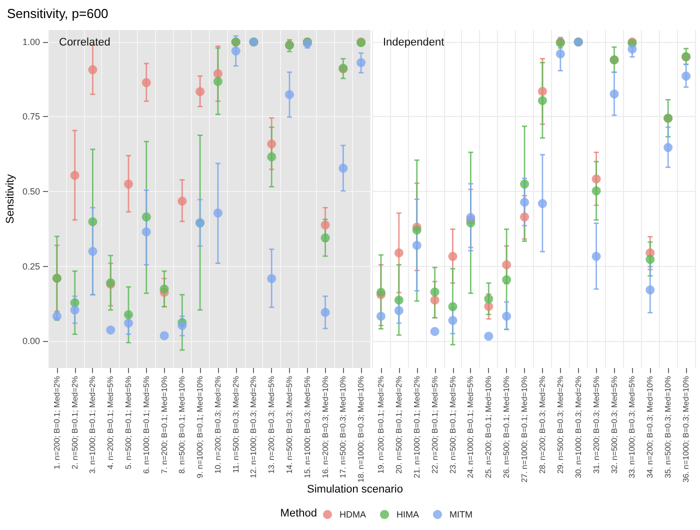 This screenshot has width=700, height=530. What do you see at coordinates (489, 427) in the screenshot?
I see `x-tick-label: 25. n=200; B=0.1; Med=10%` at bounding box center [489, 427].